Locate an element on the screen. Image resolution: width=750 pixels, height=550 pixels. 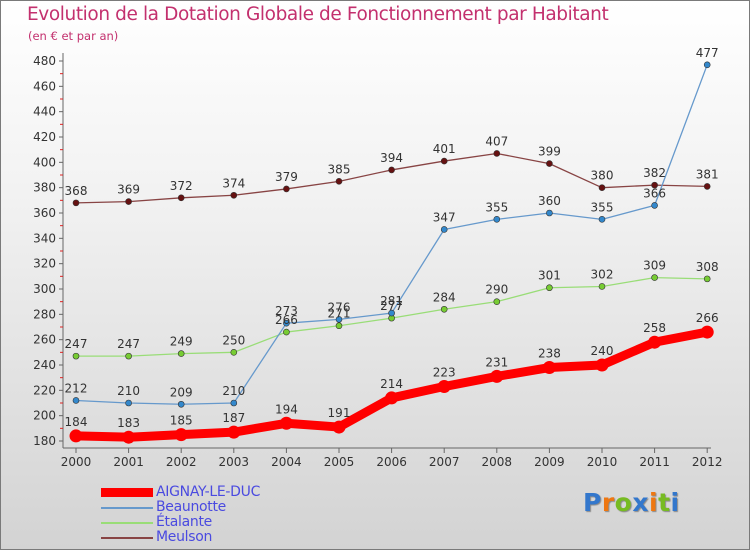
logo-letter: o is located at coordinates (623, 502).